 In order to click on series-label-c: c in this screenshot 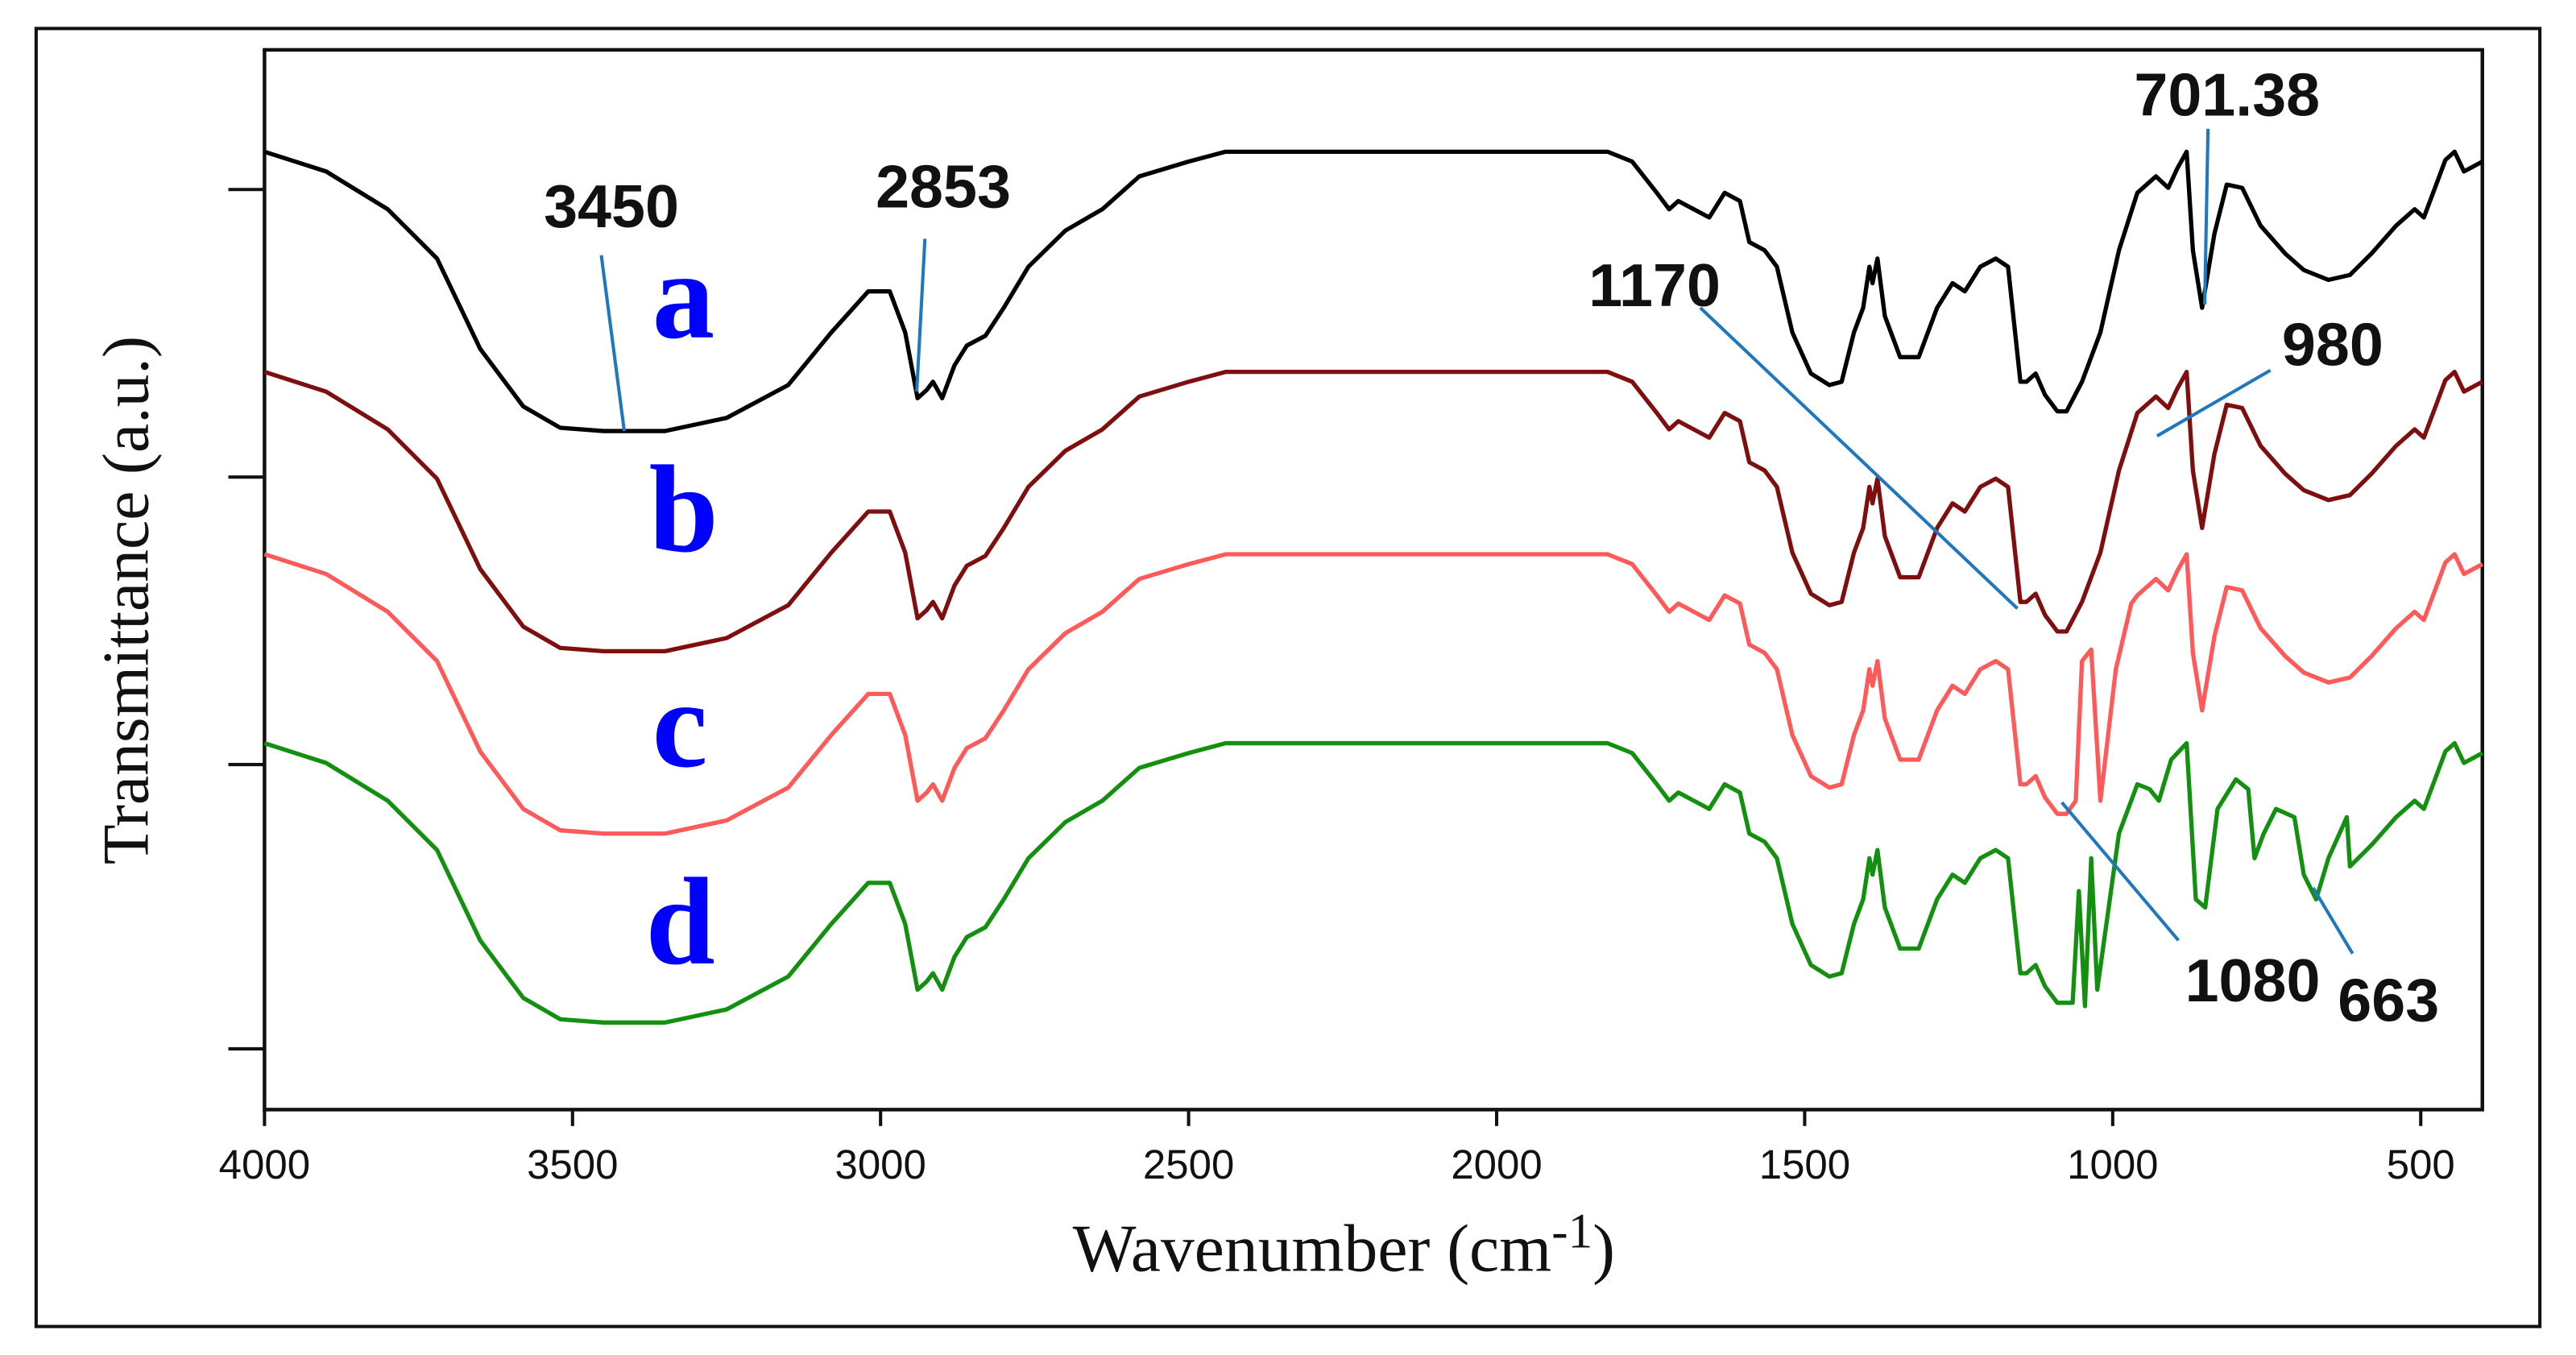, I will do `click(680, 725)`.